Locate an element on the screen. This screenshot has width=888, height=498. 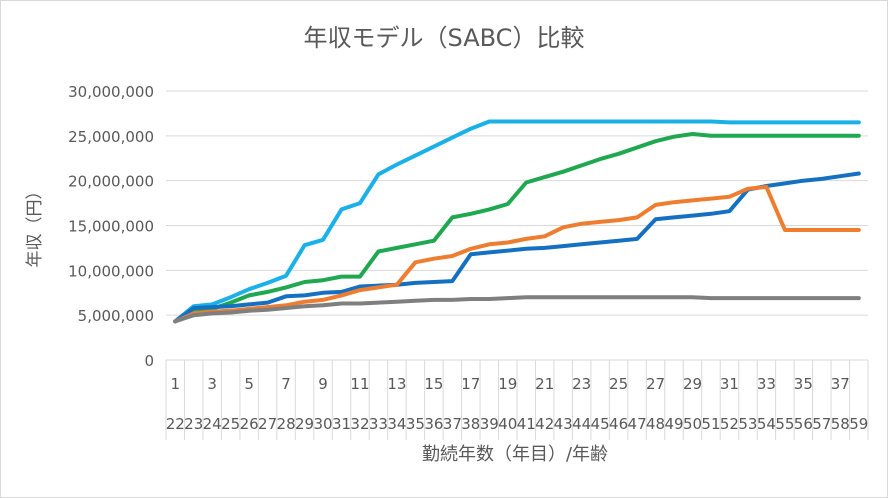
x-tick-label: 37 is located at coordinates (840, 384).